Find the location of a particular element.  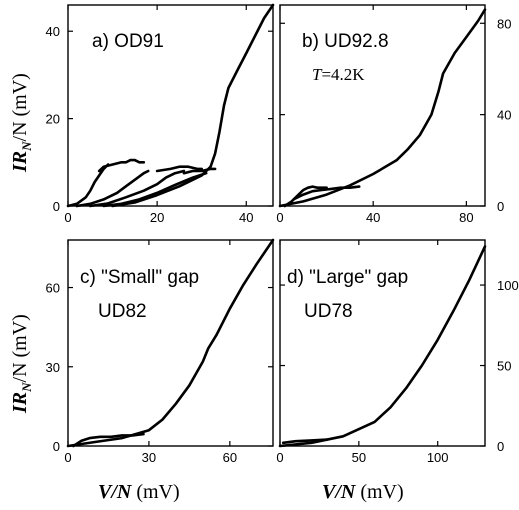

y-tick-label: 100 is located at coordinates (508, 285).